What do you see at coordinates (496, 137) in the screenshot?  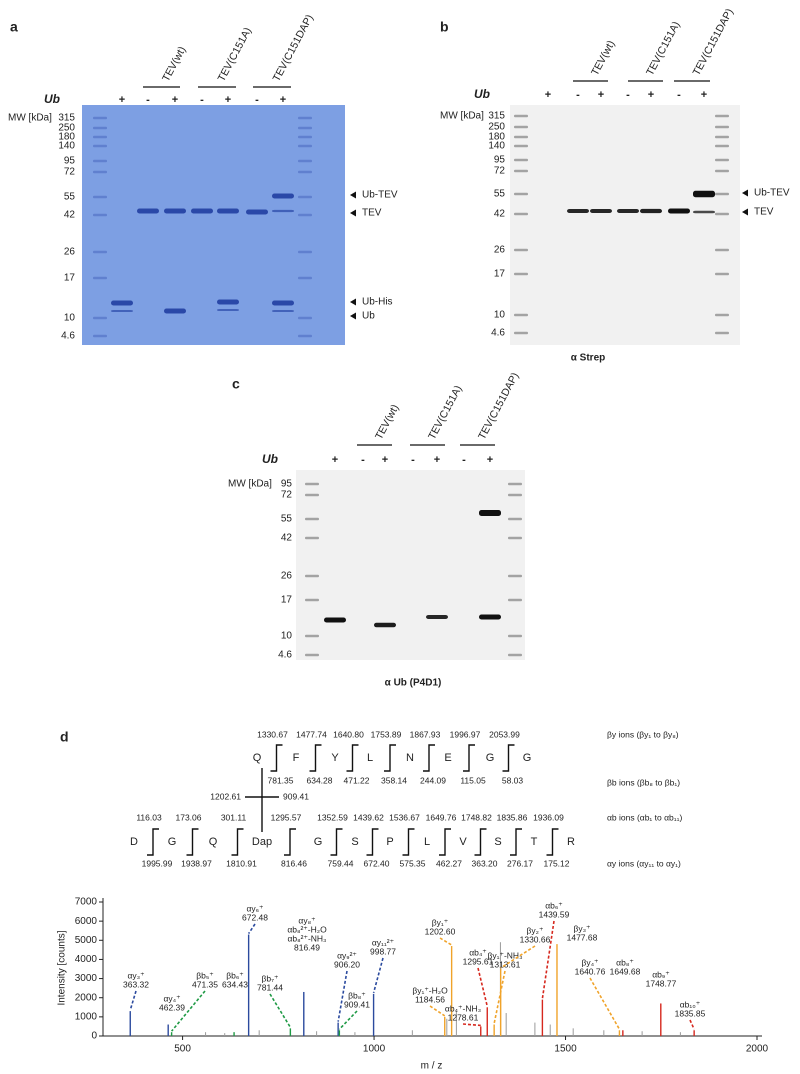 I see `mw-label: 180` at bounding box center [496, 137].